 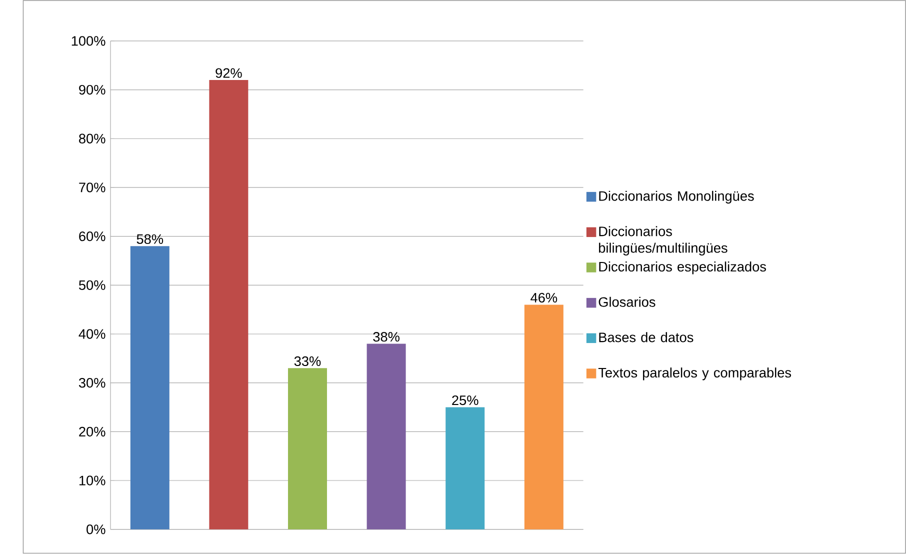 What do you see at coordinates (676, 197) in the screenshot?
I see `legend-label: Diccionarios Monolingües` at bounding box center [676, 197].